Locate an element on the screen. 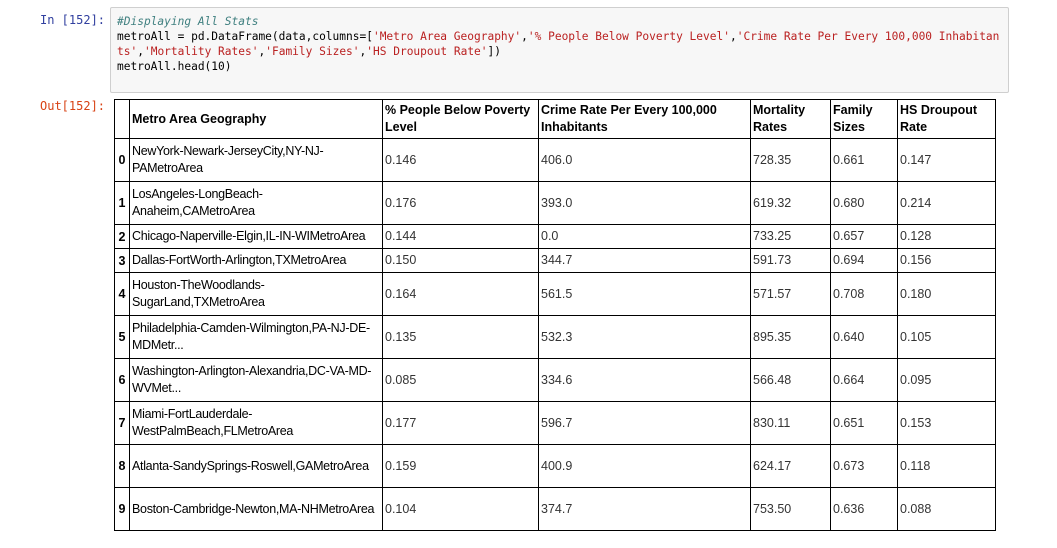 This screenshot has width=1057, height=548. cell-hs-dropout: 0.118 is located at coordinates (946, 466).